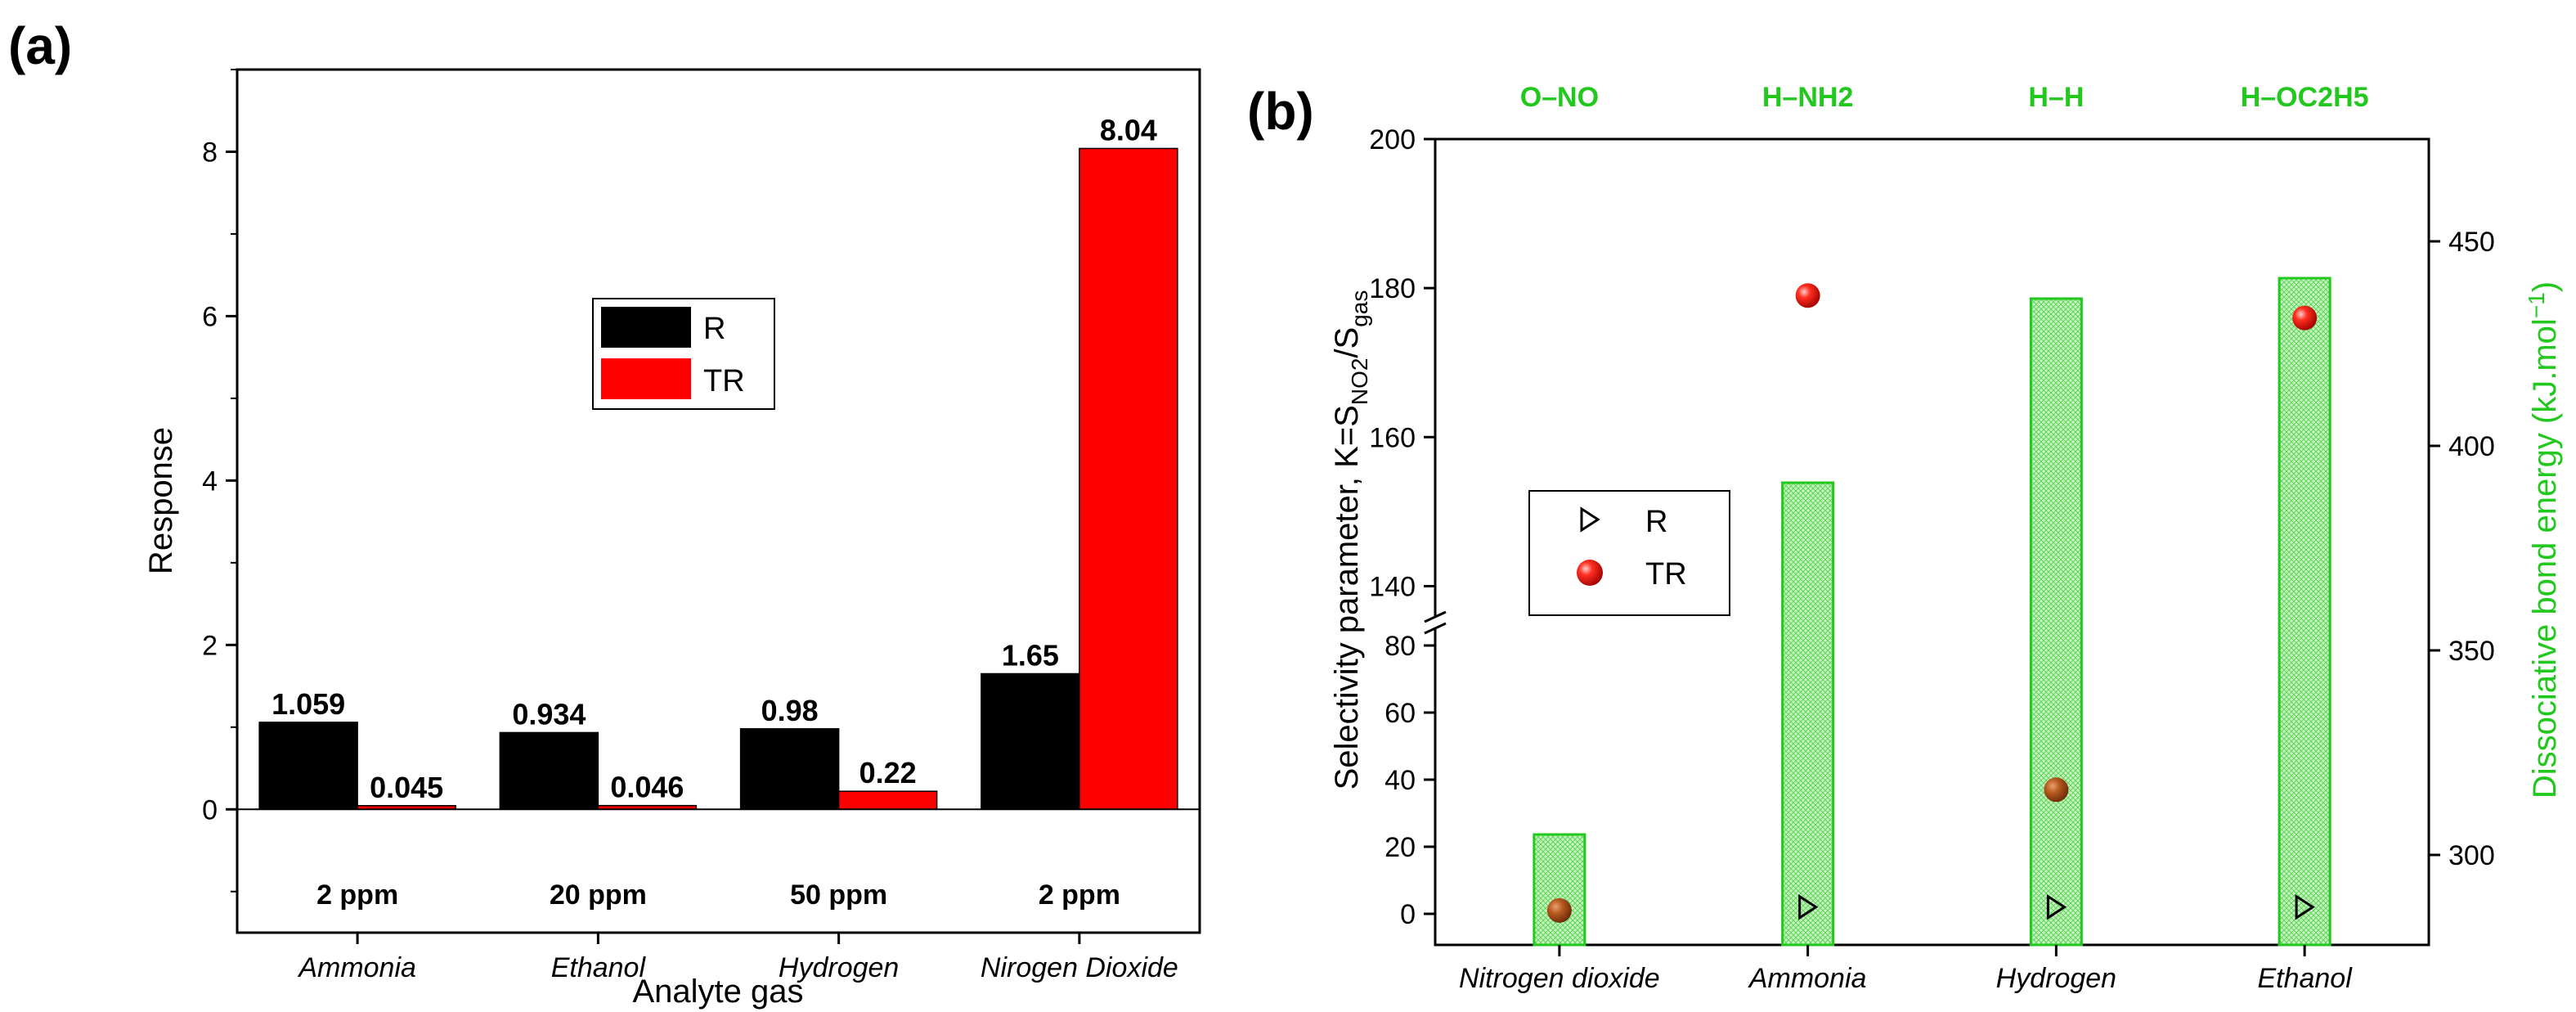 The width and height of the screenshot is (2576, 1012). I want to click on panel-a-y-axis-title: Response, so click(161, 500).